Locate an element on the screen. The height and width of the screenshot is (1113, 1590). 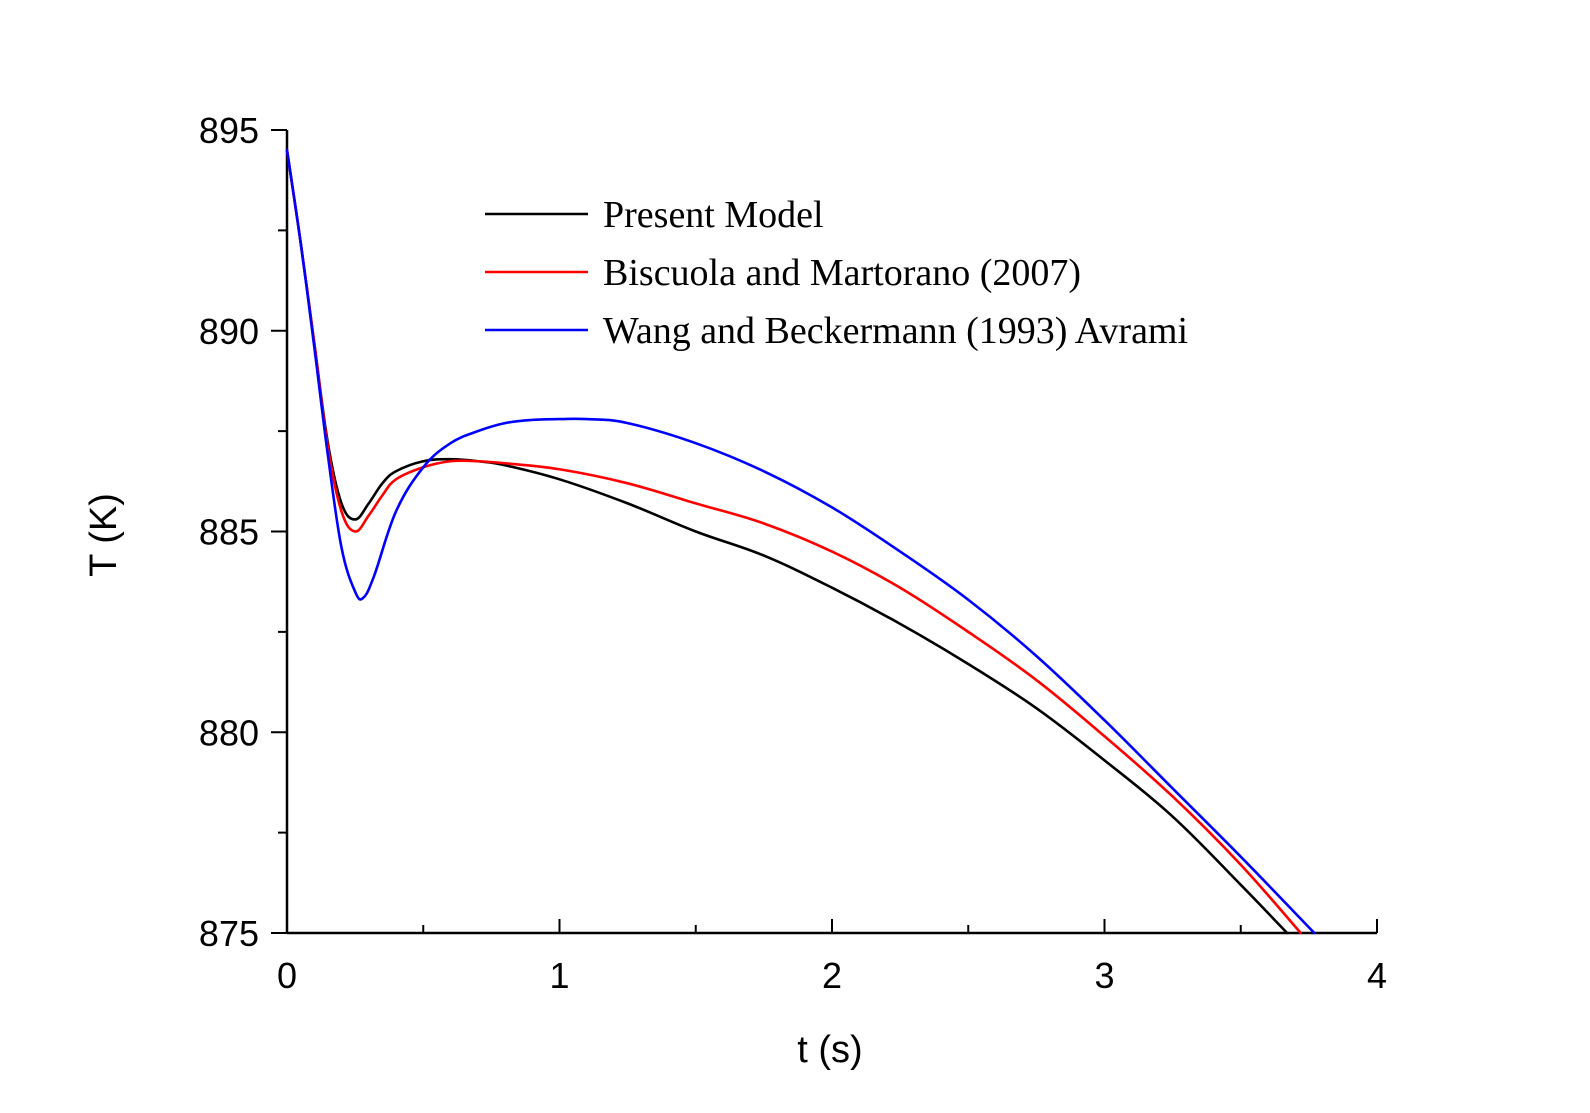
legend-label-wang-and-beckermann-1993-avrami: Wang and Beckermann (1993) Avrami is located at coordinates (895, 331).